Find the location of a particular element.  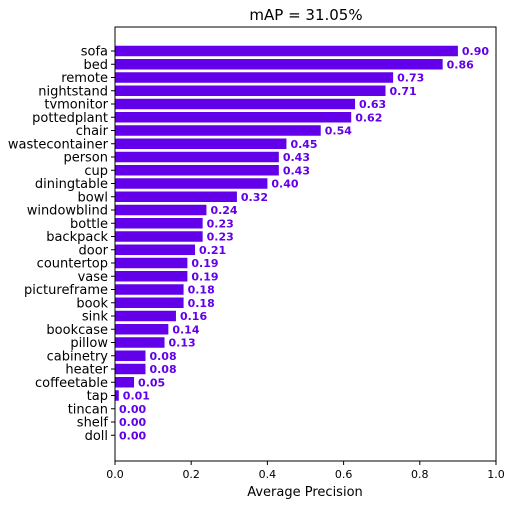

bar-remote is located at coordinates (254, 77).